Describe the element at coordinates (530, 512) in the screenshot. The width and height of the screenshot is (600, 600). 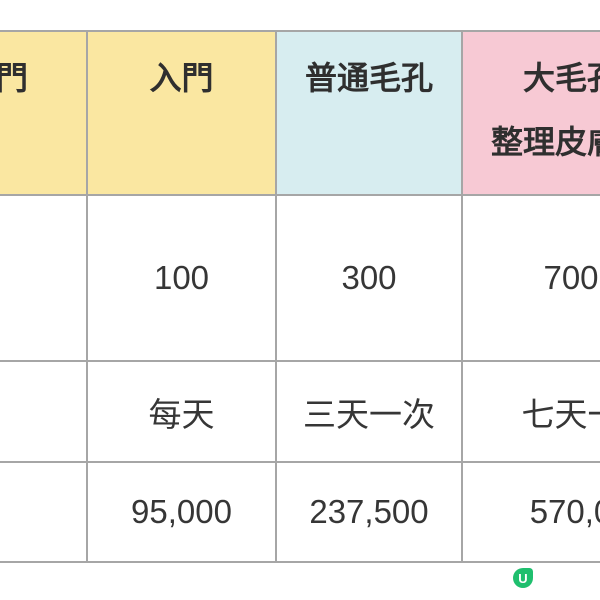
I see `cell-total-large-pores: 570,0` at that location.